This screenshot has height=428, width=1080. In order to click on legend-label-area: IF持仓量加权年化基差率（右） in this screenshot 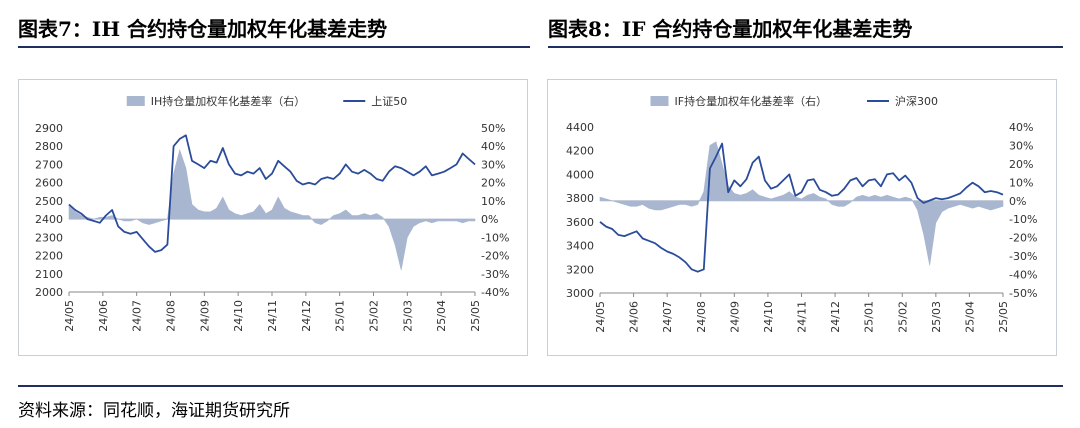, I will do `click(751, 101)`.